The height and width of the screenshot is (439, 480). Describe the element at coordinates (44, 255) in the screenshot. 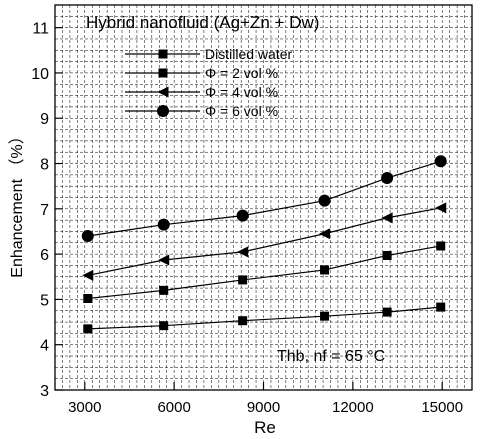

I see `y-tick-label: 6` at that location.